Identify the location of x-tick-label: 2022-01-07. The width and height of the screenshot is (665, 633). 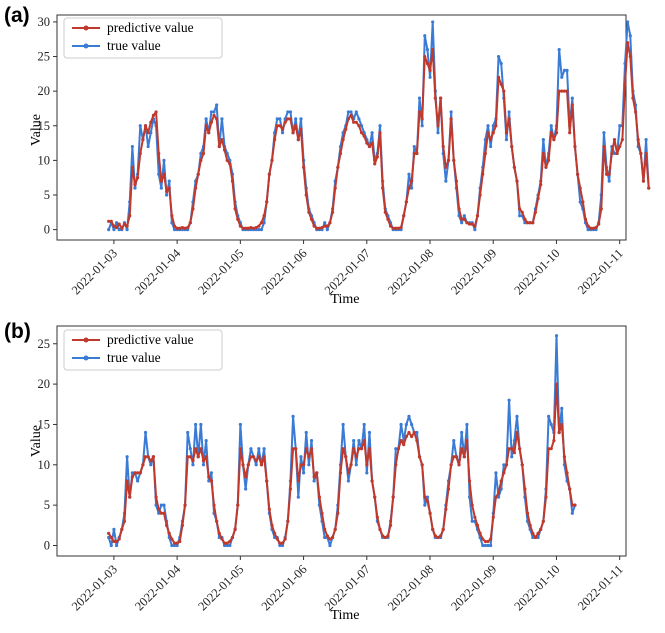
(347, 271).